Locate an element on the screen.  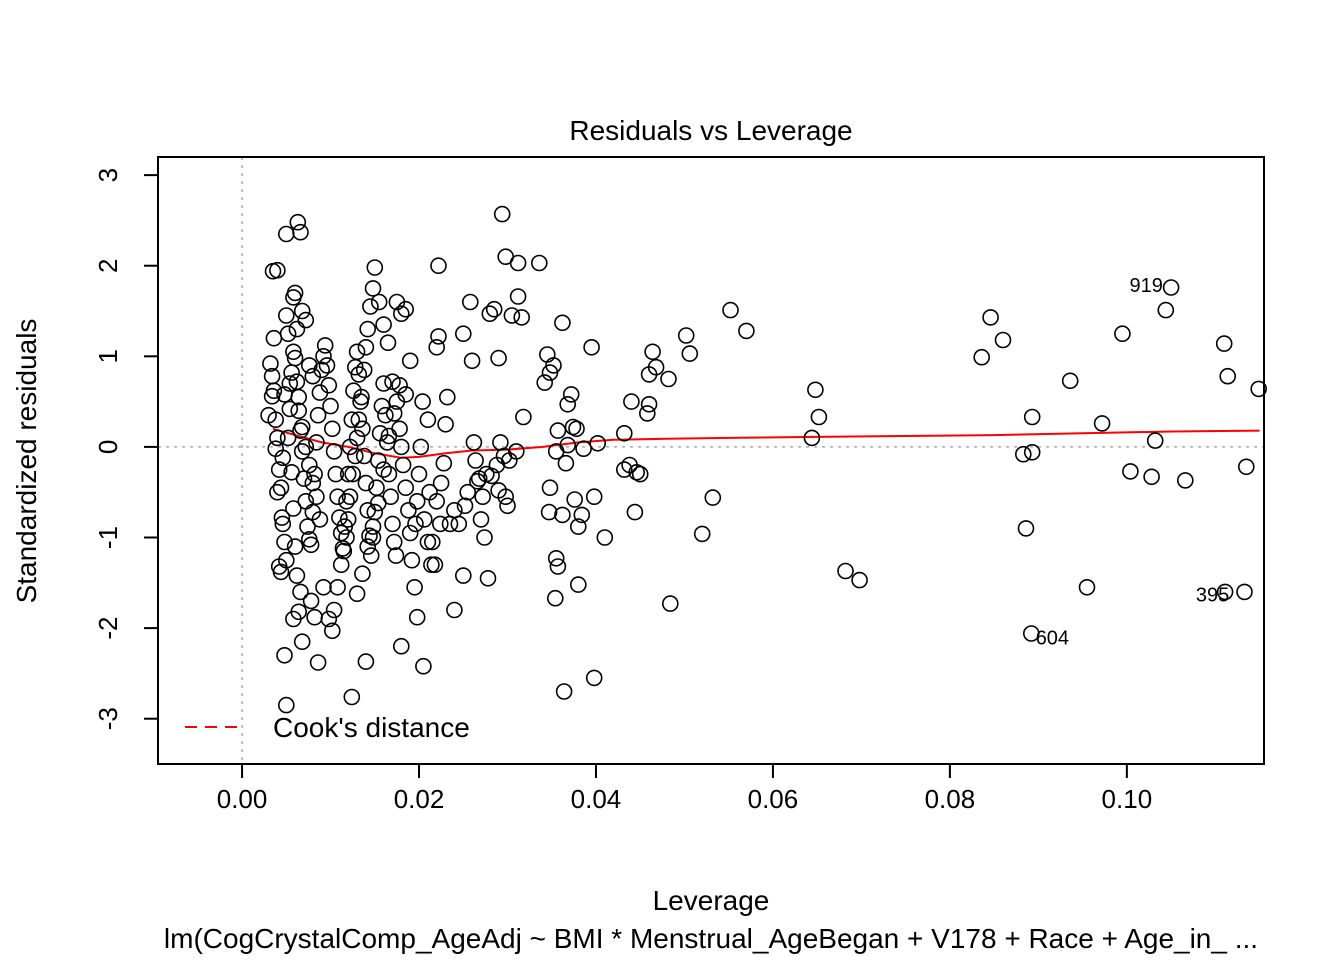
y-tick-label: -2 is located at coordinates (108, 628).